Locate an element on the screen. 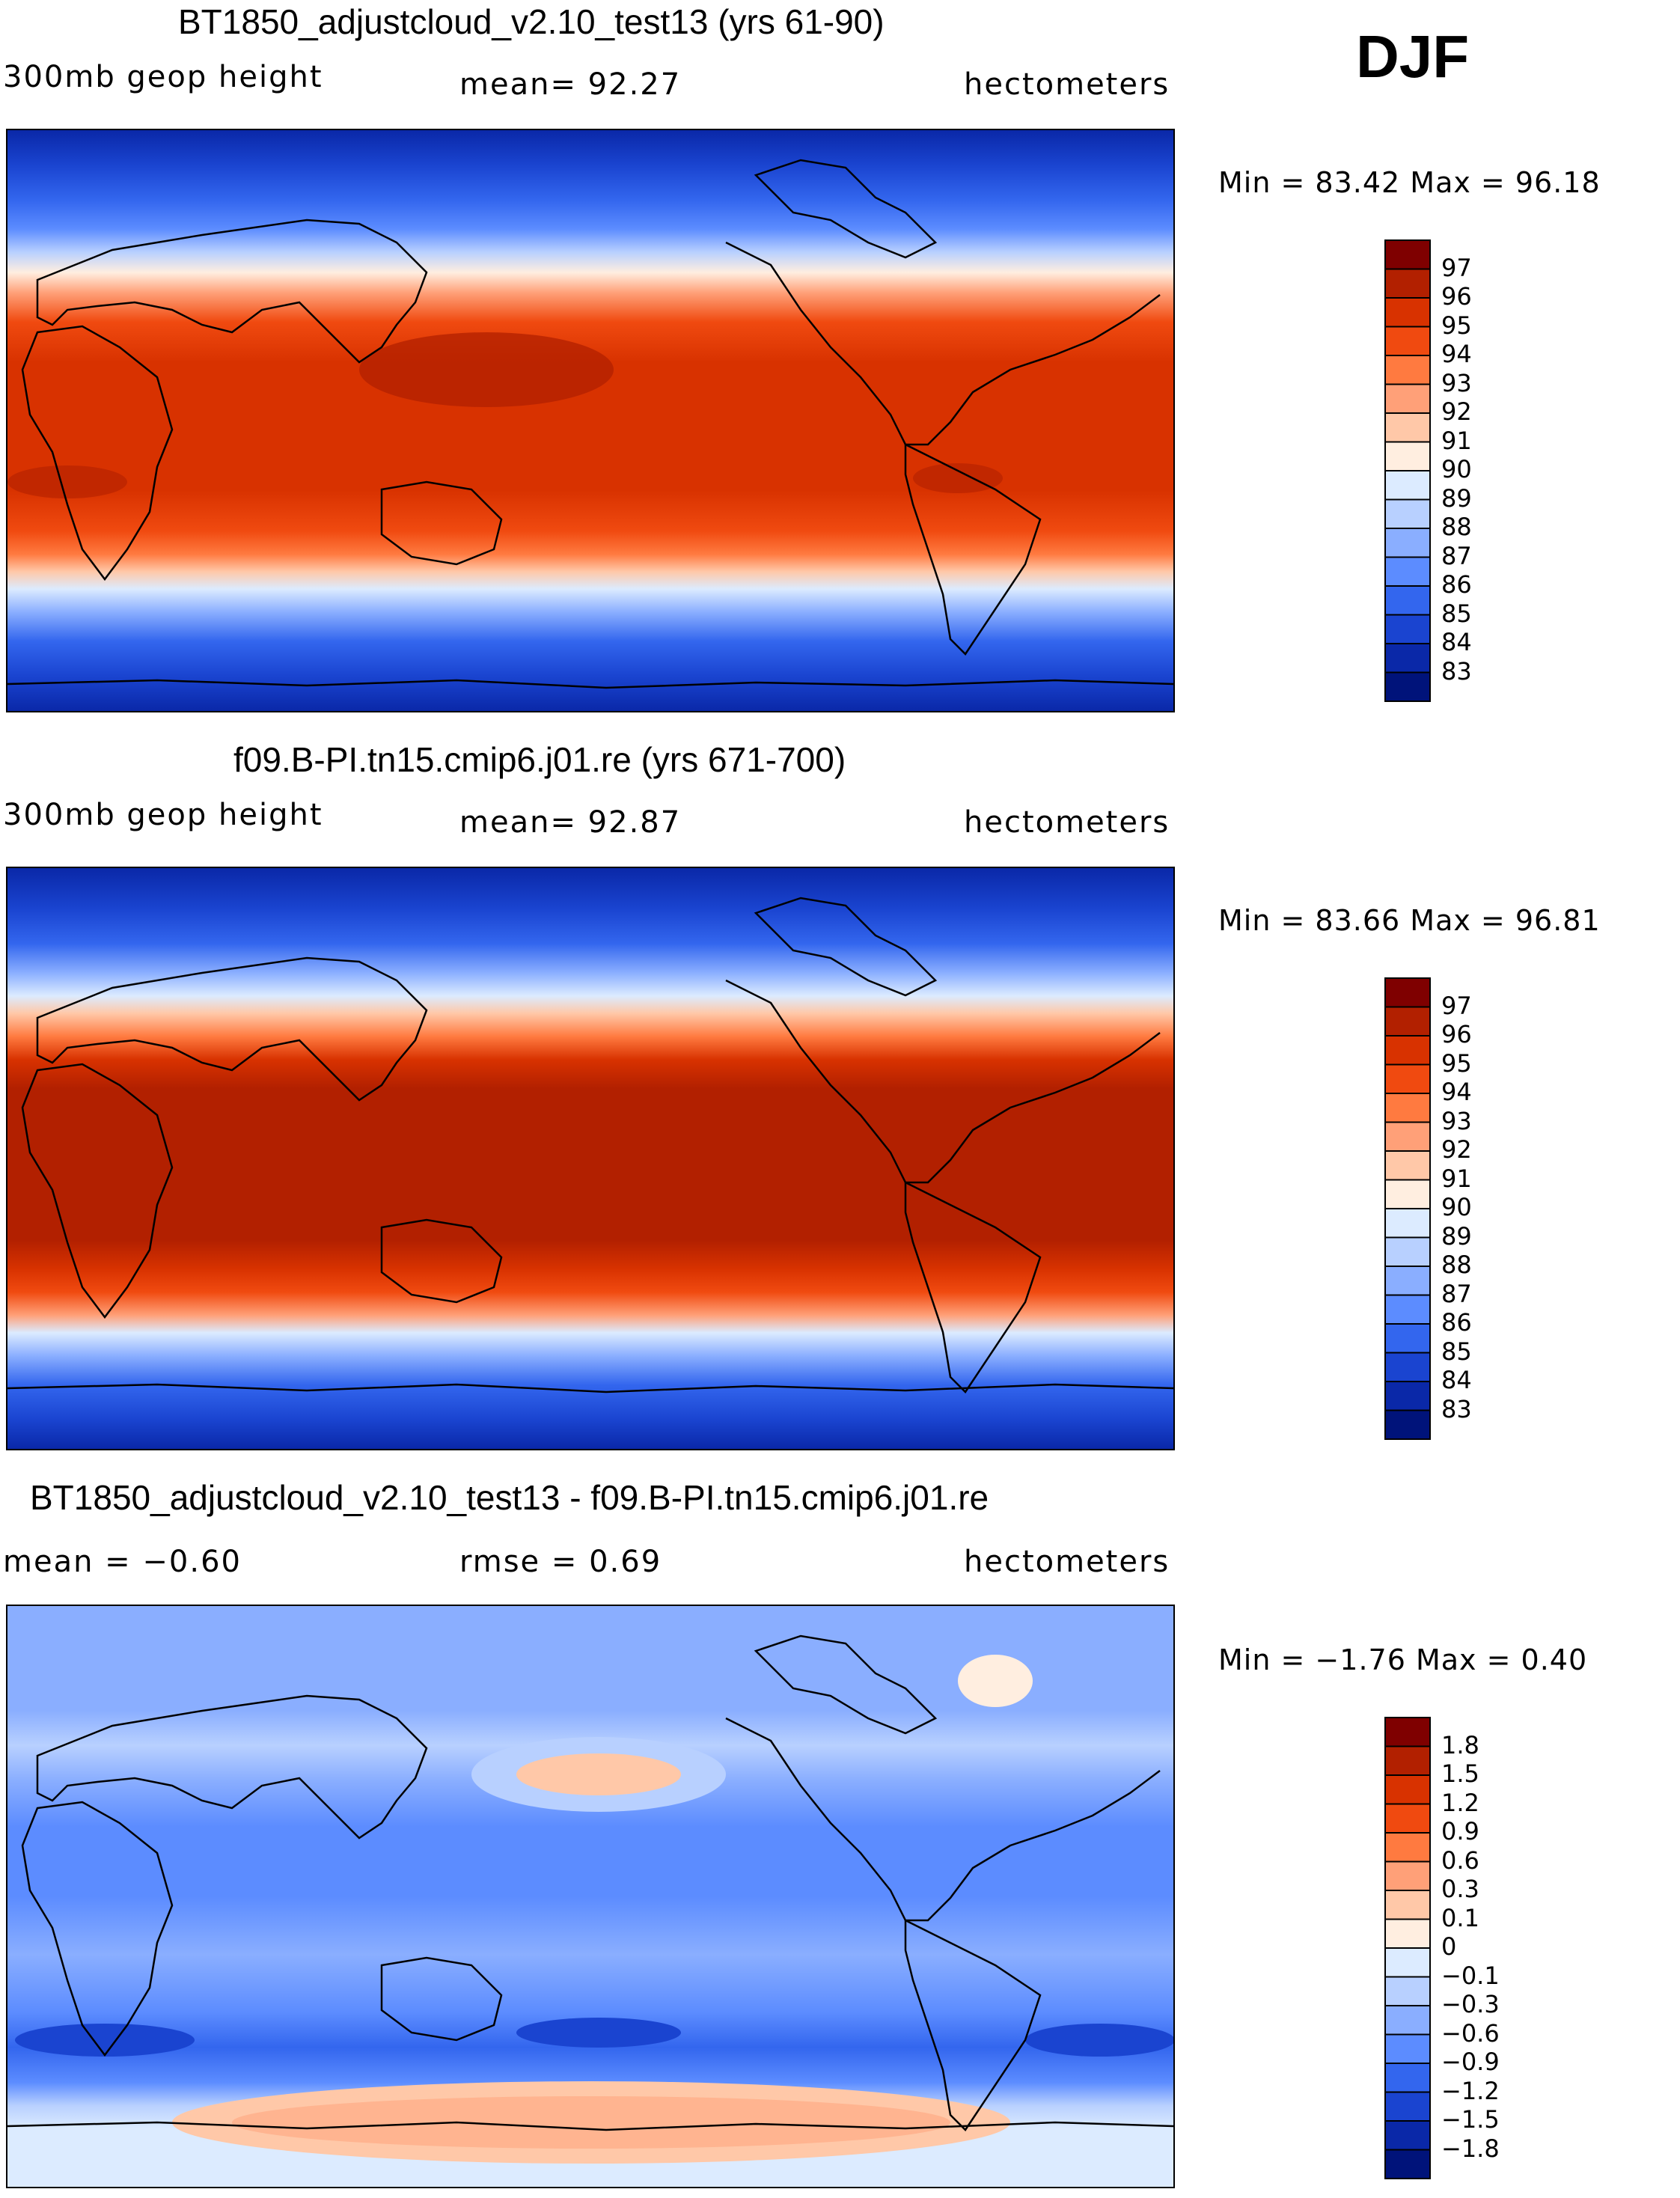 This screenshot has width=1680, height=2198. panel2-variable-label: 300mb geop height is located at coordinates (163, 815).